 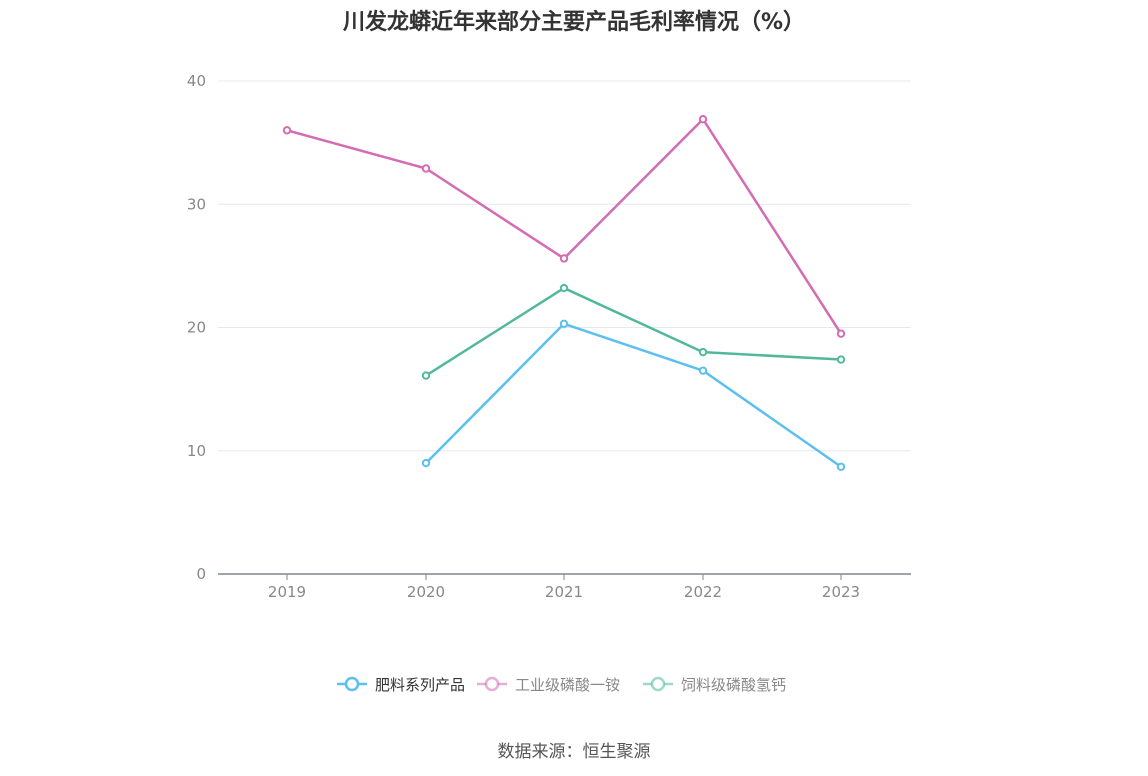 I want to click on y-tick-label: 30, so click(x=196, y=204).